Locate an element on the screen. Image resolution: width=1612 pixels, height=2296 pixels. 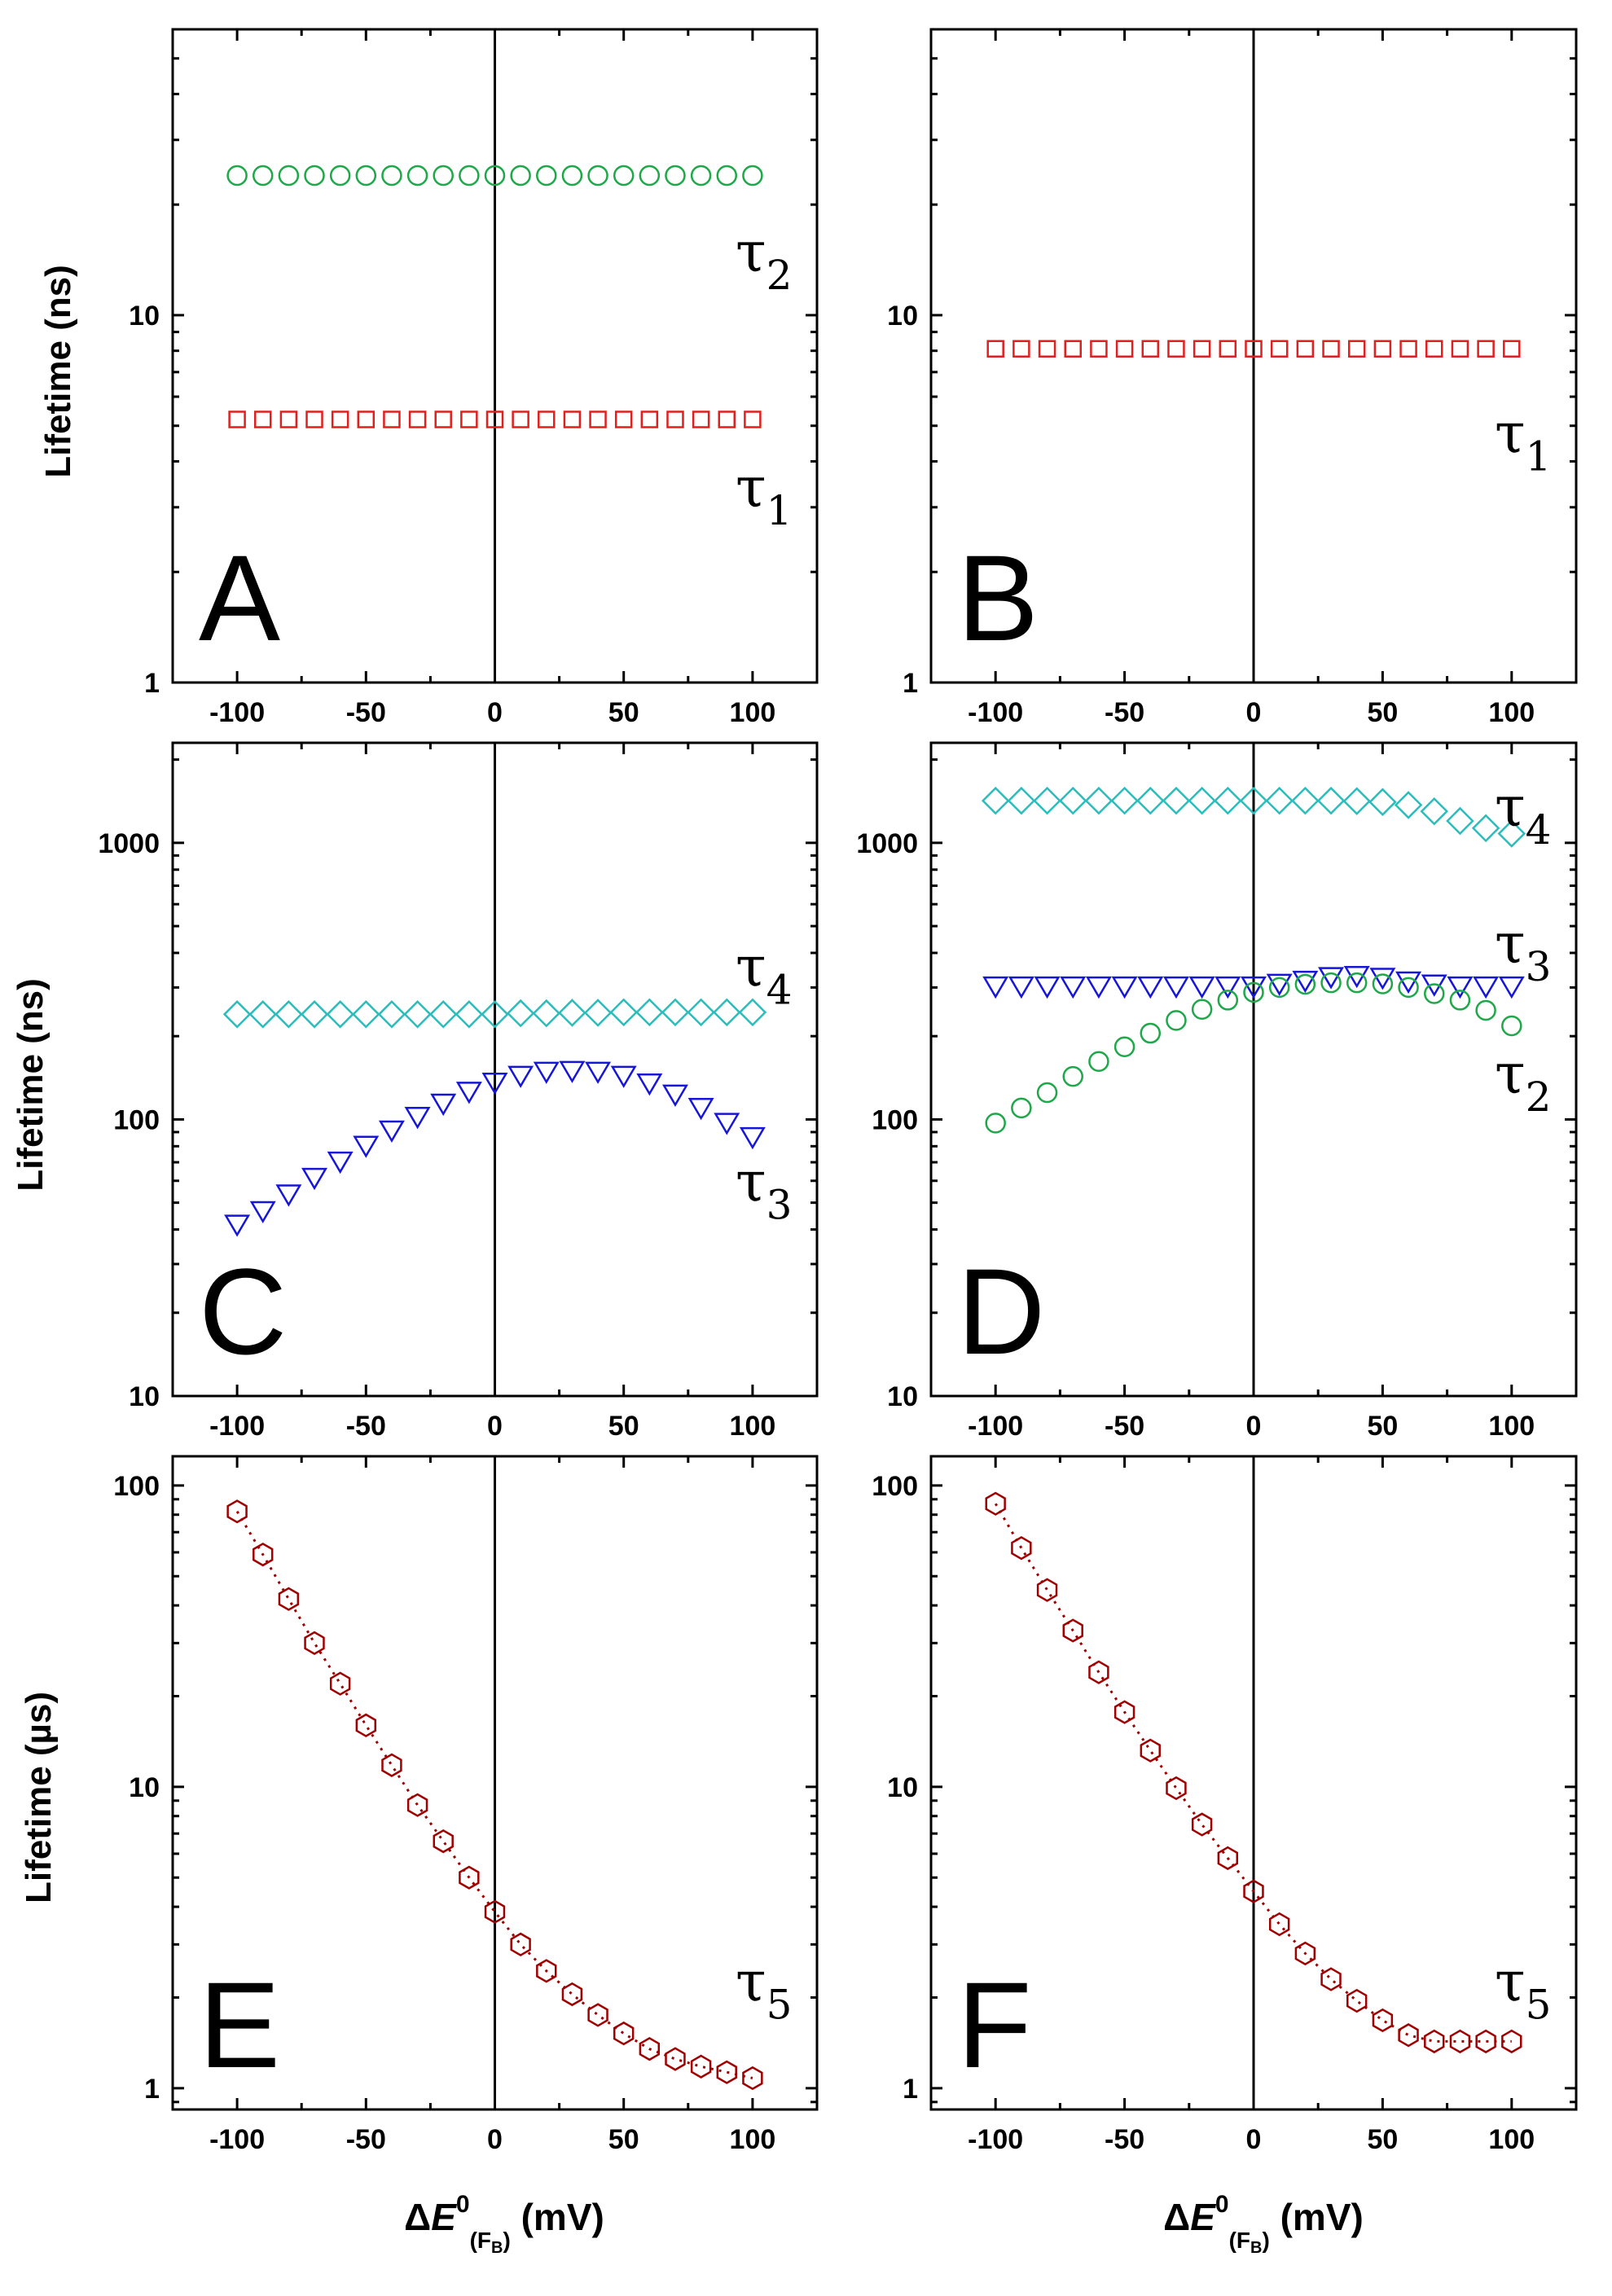
series-τ4 is located at coordinates (1253, 817).